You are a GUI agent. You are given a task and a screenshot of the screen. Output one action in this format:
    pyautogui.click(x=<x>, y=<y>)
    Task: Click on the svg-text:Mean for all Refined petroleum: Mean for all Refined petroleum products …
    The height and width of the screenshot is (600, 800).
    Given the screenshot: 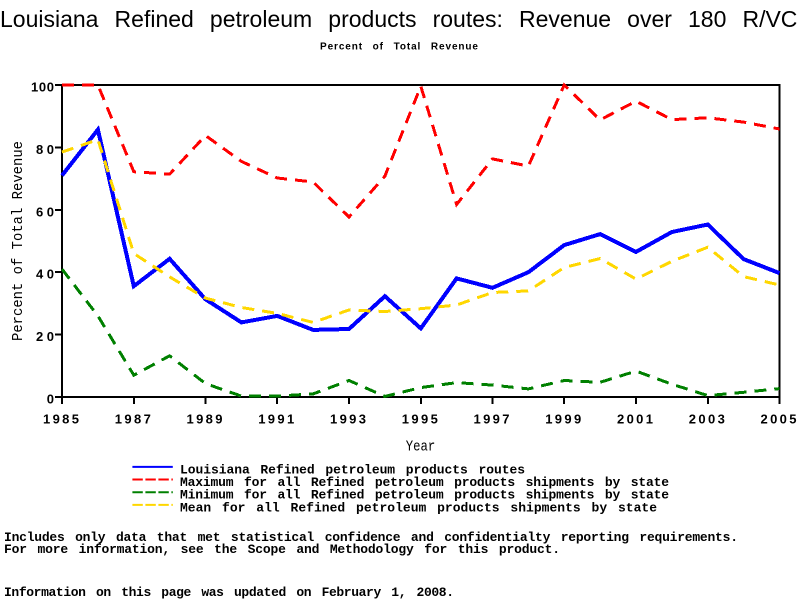 What is the action you would take?
    pyautogui.click(x=418, y=507)
    